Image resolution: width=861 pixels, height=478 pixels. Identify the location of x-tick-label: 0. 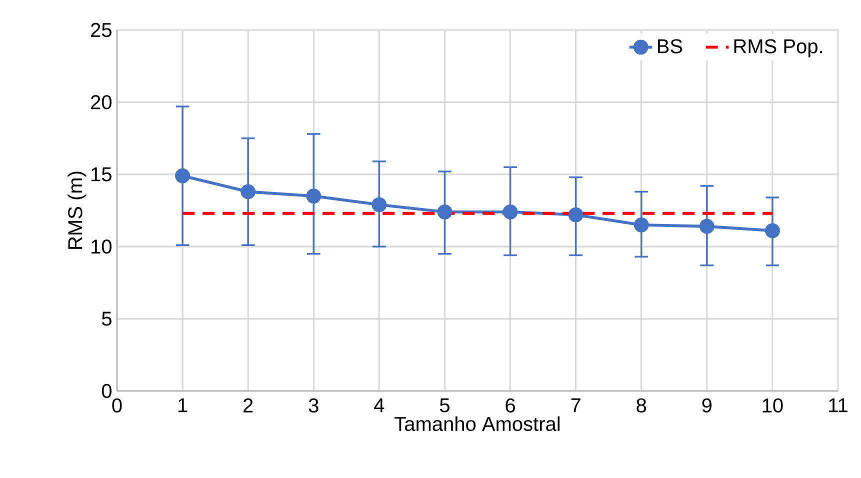
(117, 405).